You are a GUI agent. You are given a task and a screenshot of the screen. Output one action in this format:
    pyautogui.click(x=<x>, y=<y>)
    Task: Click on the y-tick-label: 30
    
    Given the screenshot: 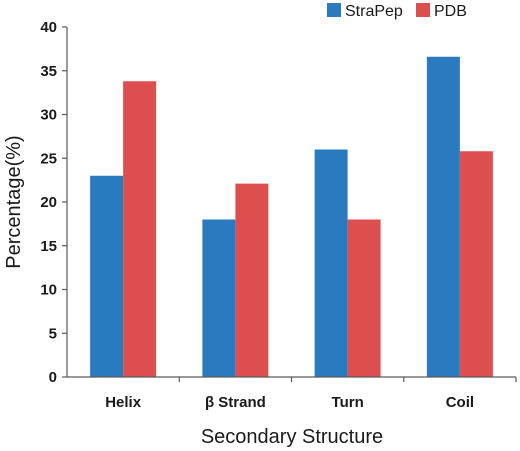 What is the action you would take?
    pyautogui.click(x=48, y=115)
    